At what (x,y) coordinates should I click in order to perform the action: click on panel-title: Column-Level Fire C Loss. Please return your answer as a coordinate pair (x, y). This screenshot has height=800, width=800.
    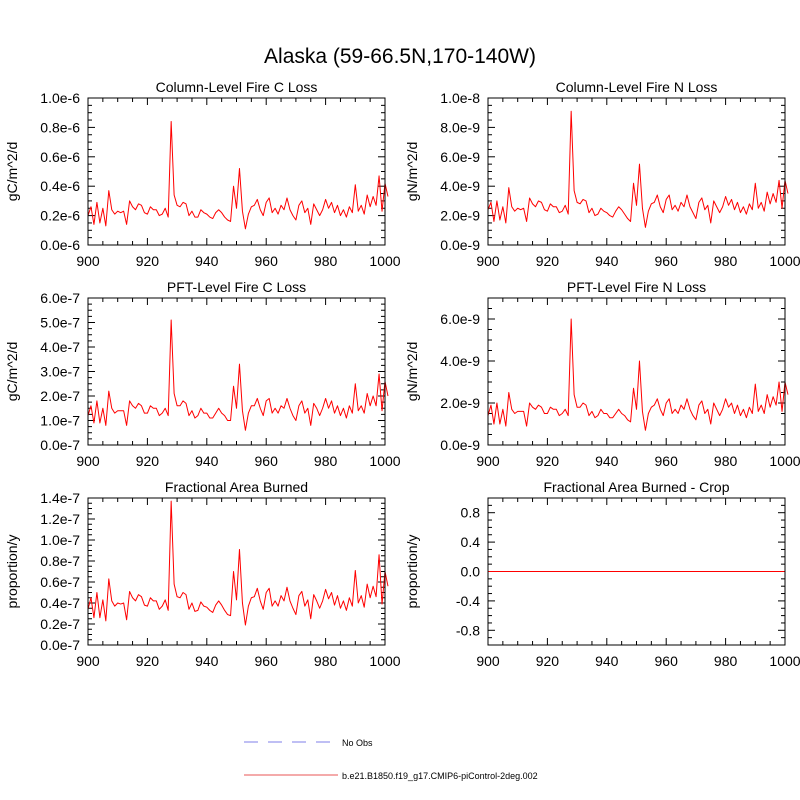
    Looking at the image, I should click on (237, 87).